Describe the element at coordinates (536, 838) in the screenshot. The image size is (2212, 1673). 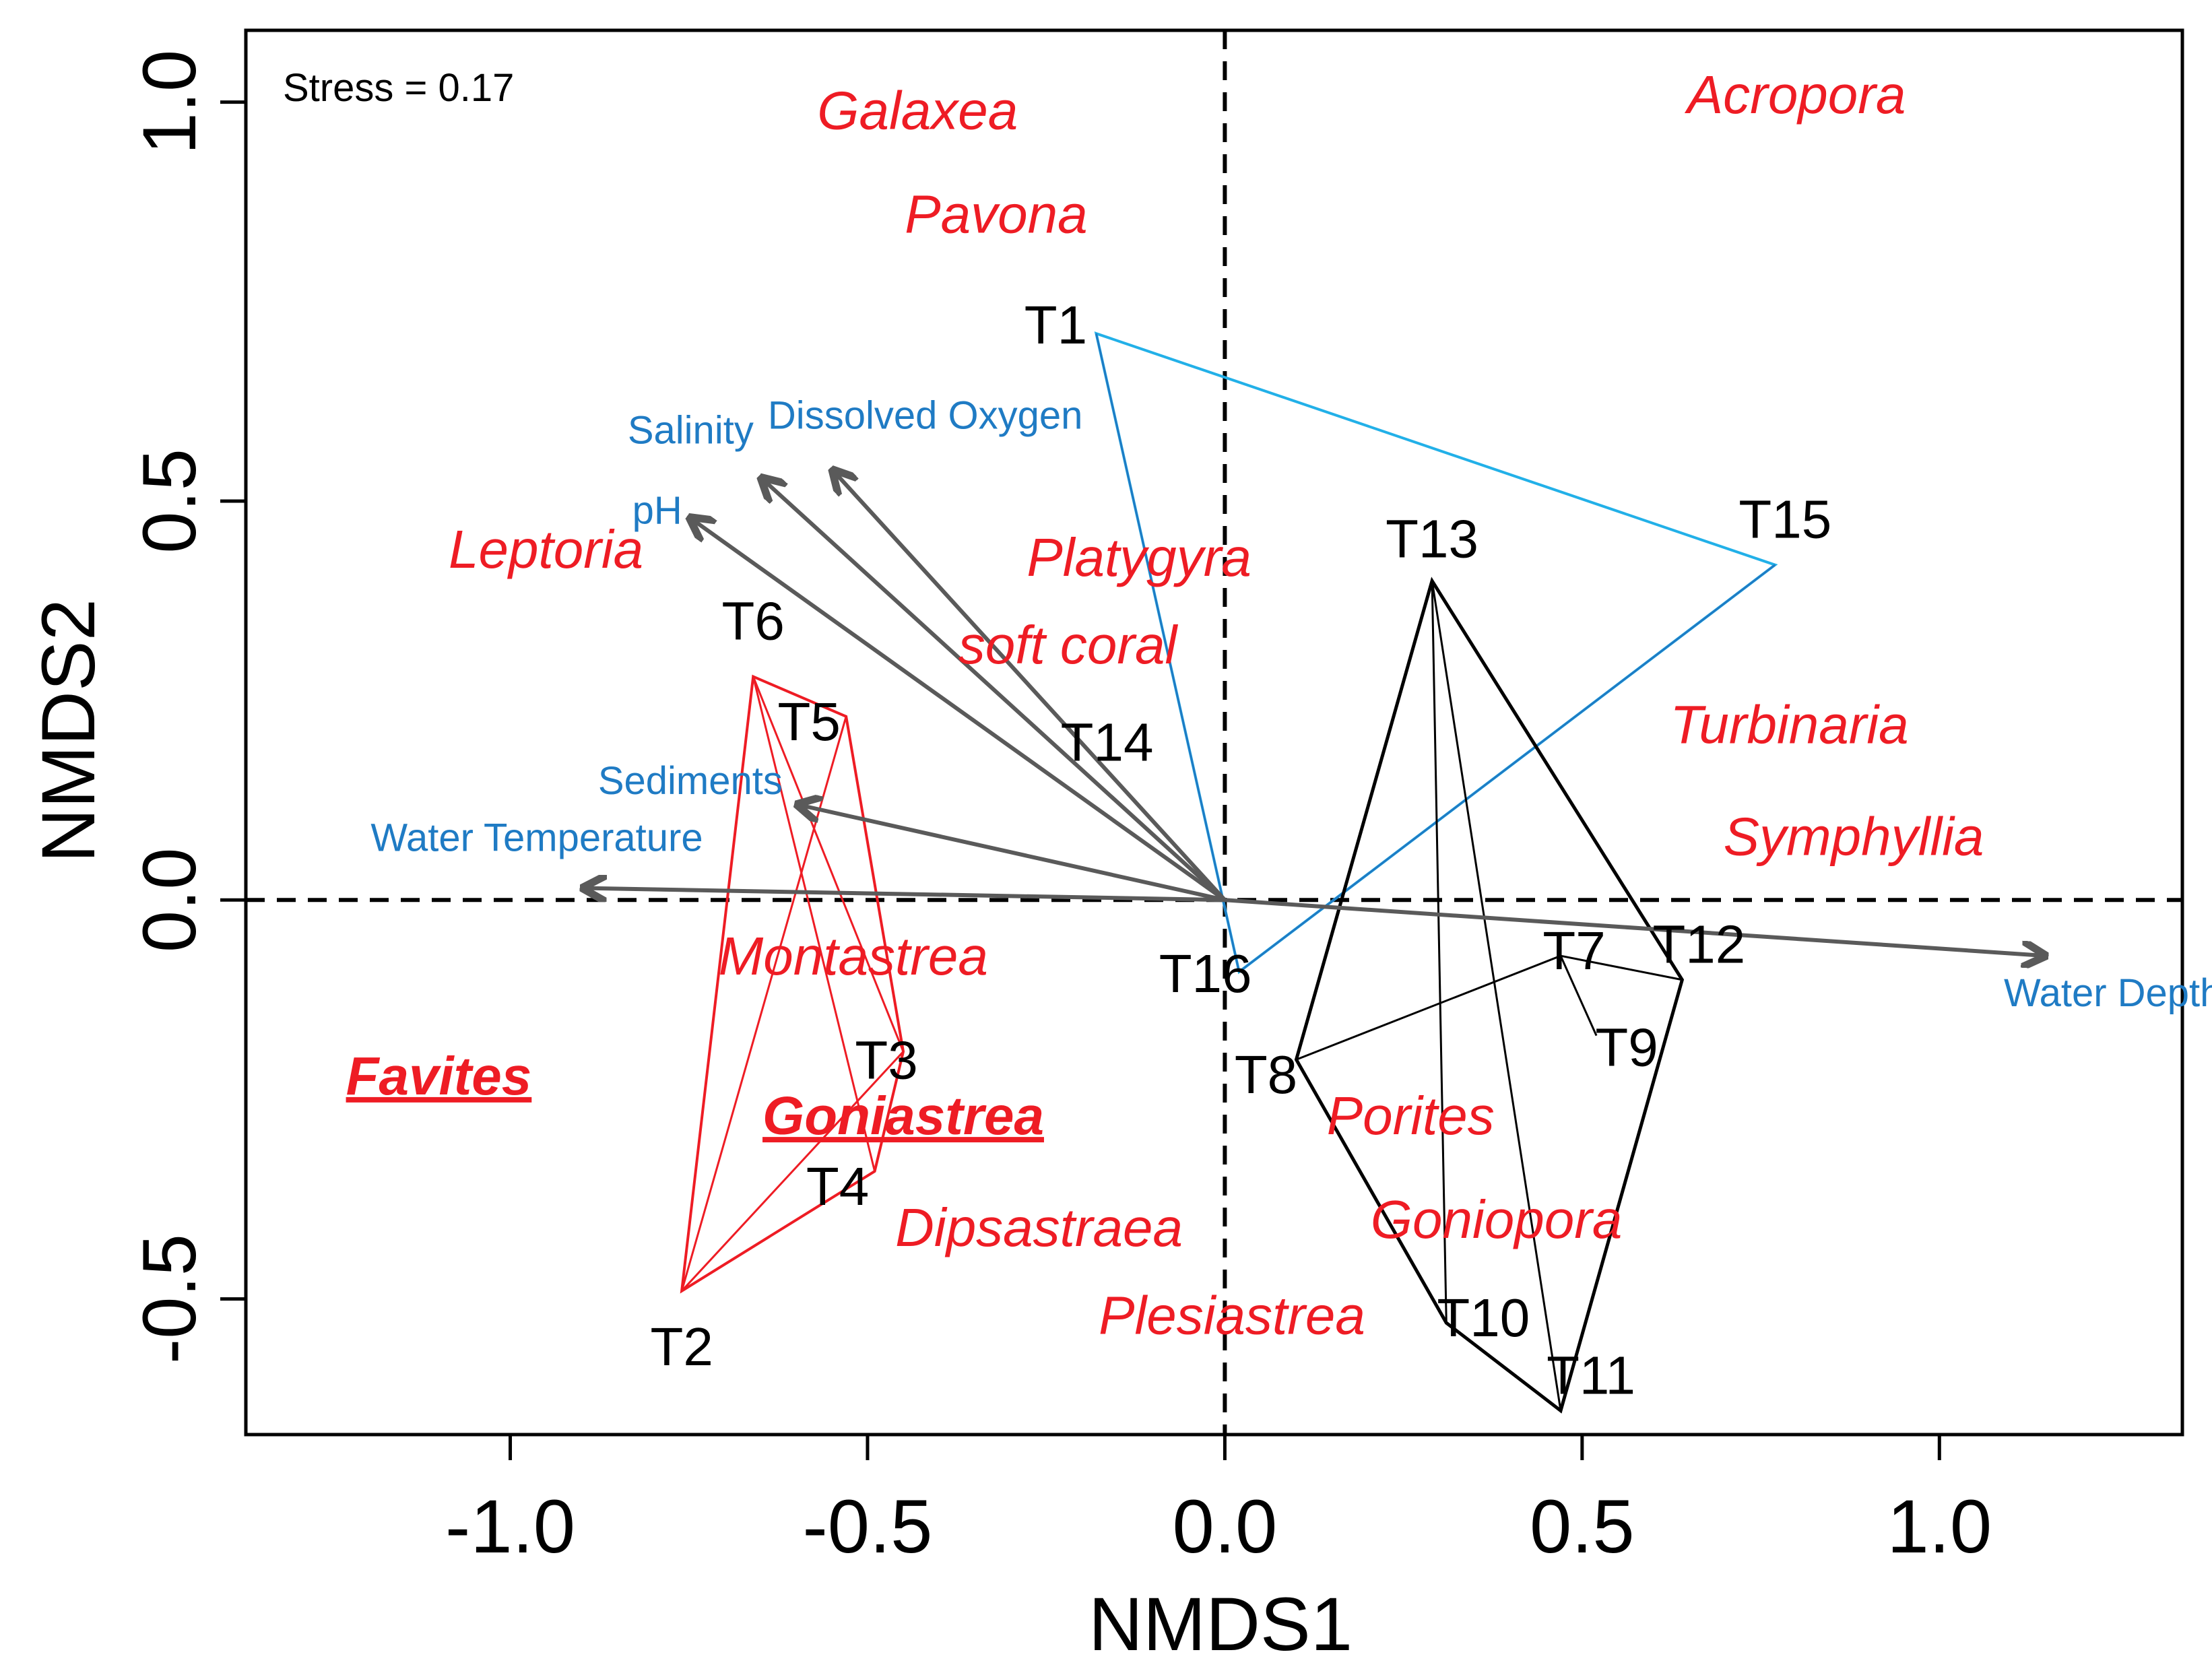
I see `env-label: Water Temperature` at that location.